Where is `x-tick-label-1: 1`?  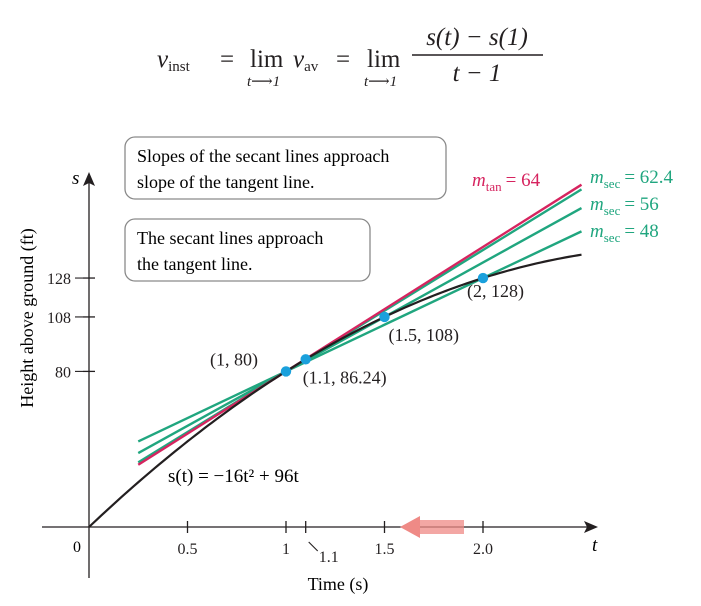 x-tick-label-1: 1 is located at coordinates (286, 549).